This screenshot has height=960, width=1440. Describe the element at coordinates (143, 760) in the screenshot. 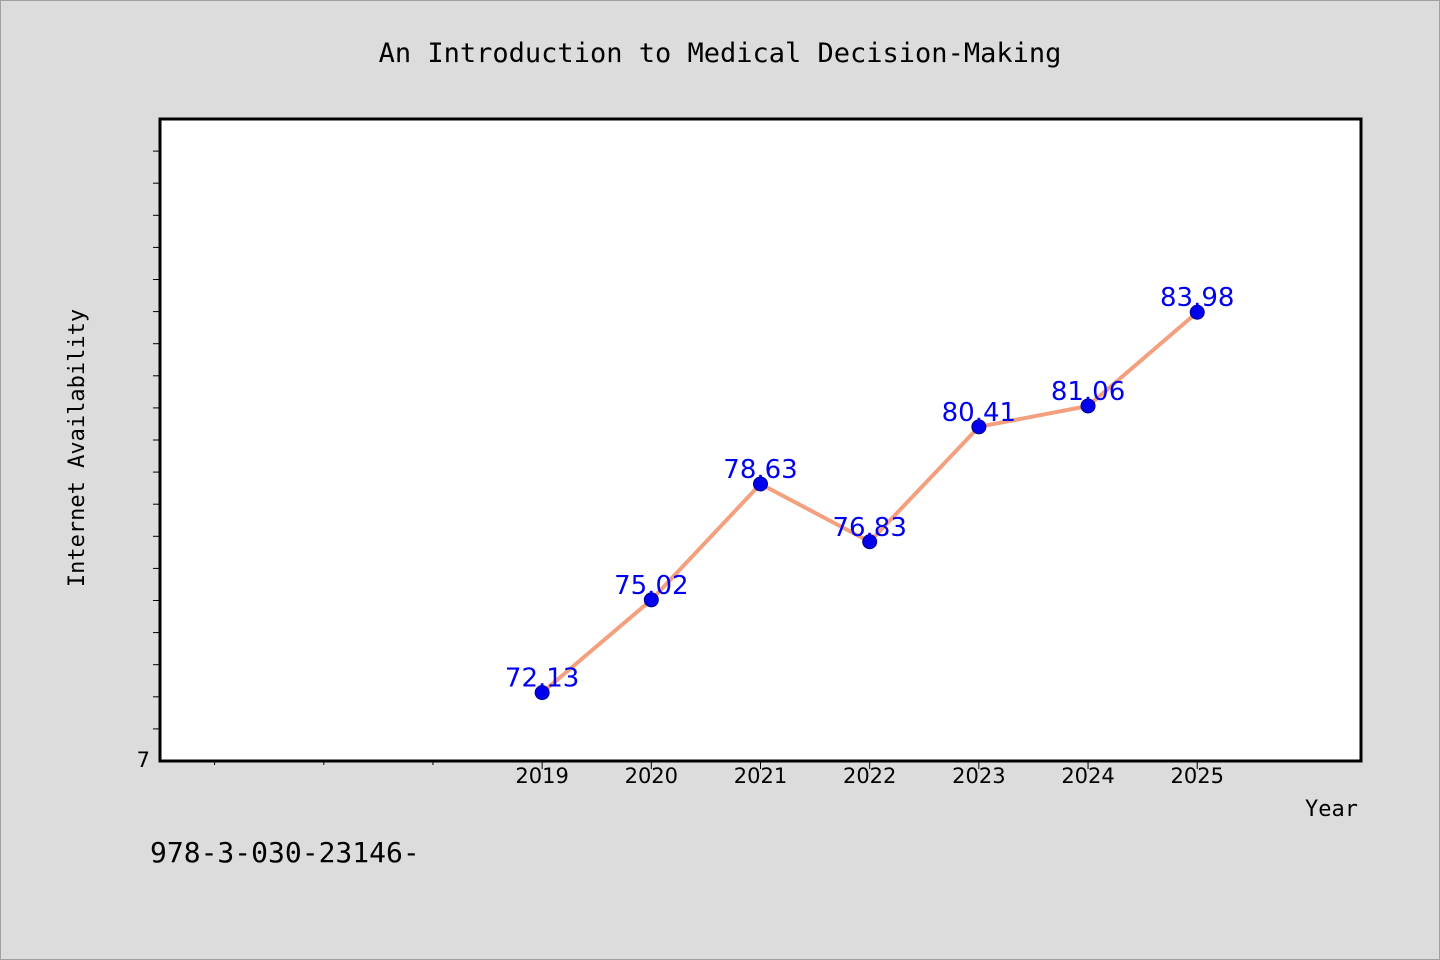

I see `y-tick-label: 7` at that location.